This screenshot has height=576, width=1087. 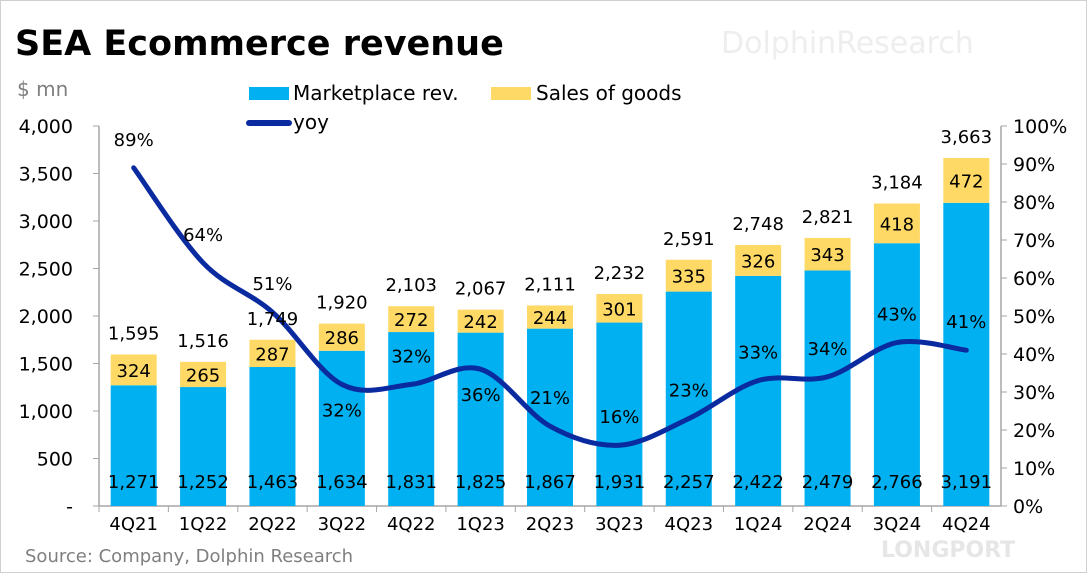 I want to click on left-tick-label: 3,000, so click(x=46, y=222).